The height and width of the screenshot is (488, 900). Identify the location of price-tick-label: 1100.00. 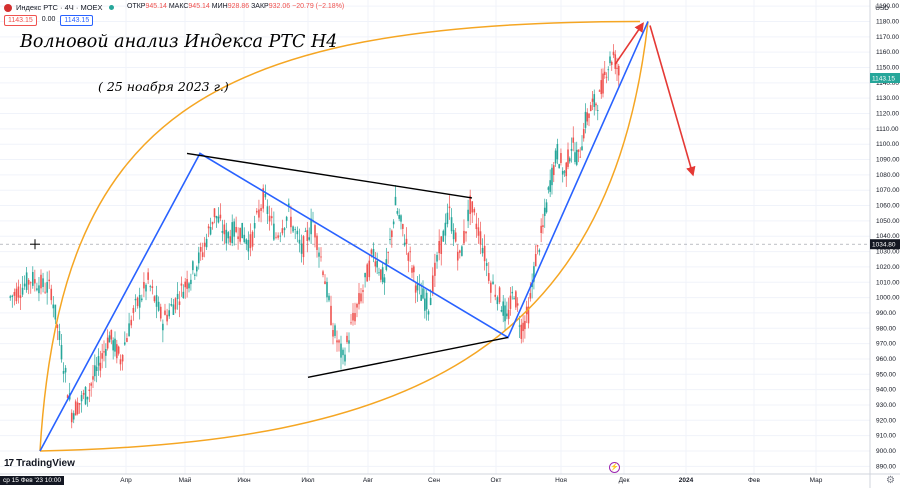
(887, 144).